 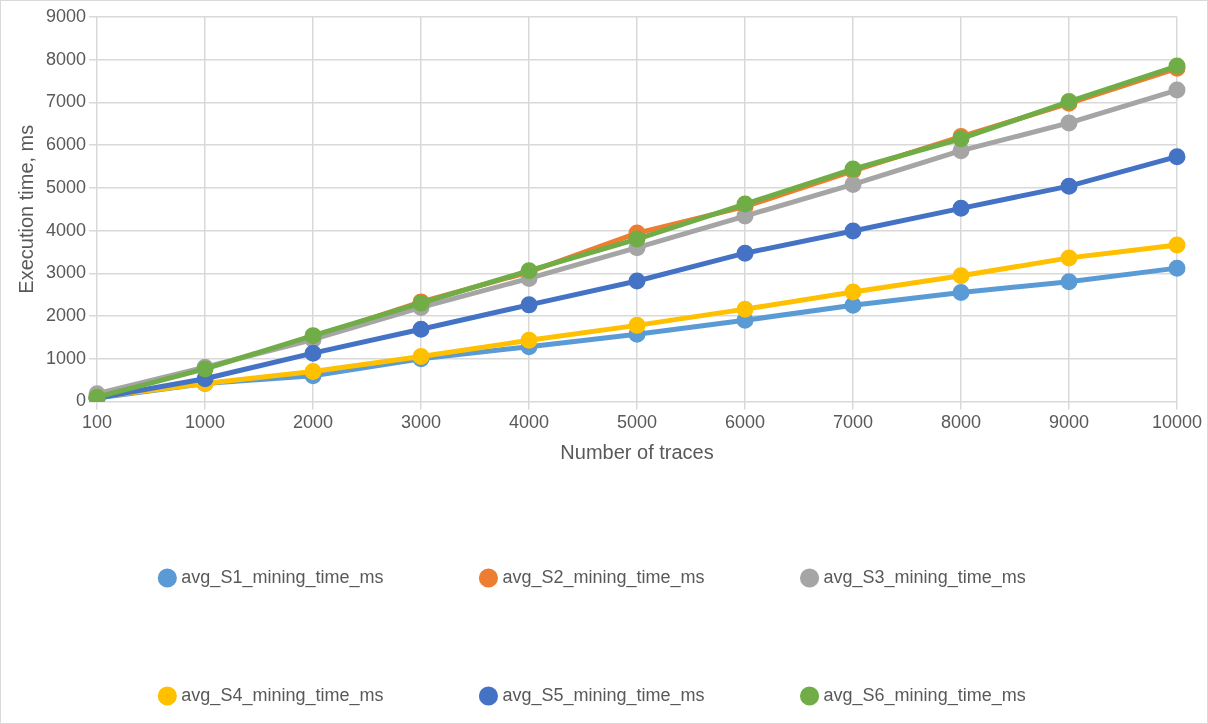 I want to click on legend-label: avg_S2_mining_time_ms, so click(x=603, y=577).